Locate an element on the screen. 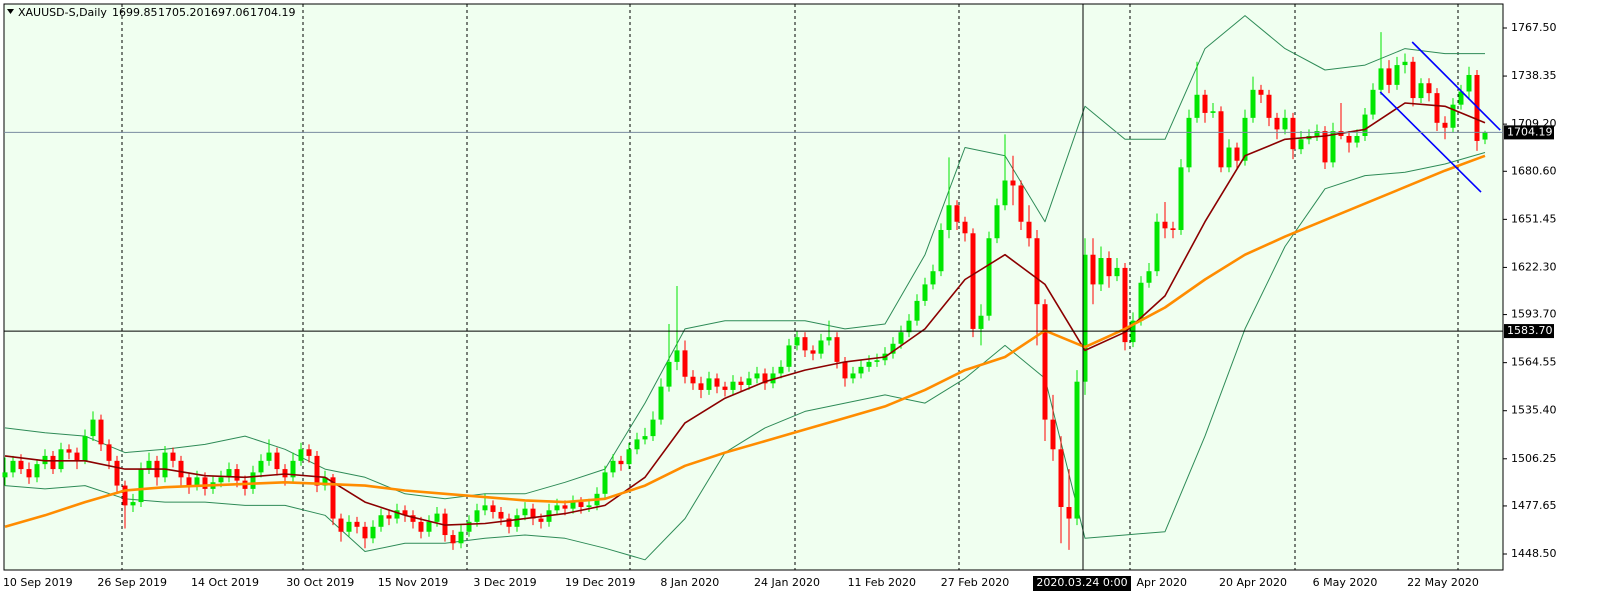 This screenshot has width=1606, height=612. x-tick-label: 6 May 2020 is located at coordinates (1345, 582).